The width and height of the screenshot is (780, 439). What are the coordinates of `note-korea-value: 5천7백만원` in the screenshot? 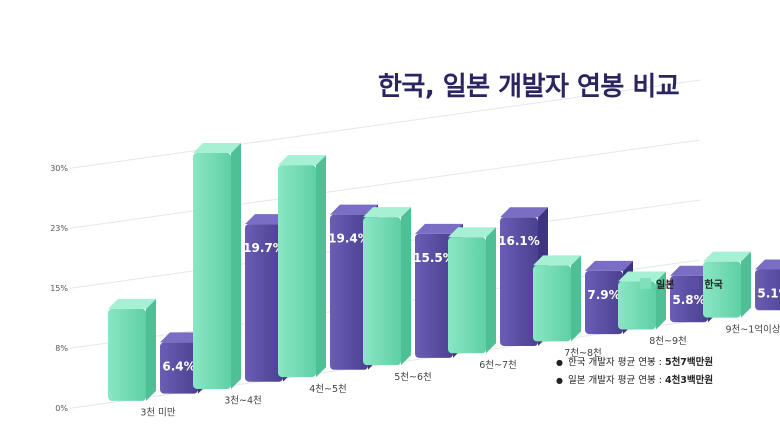 It's located at (689, 362).